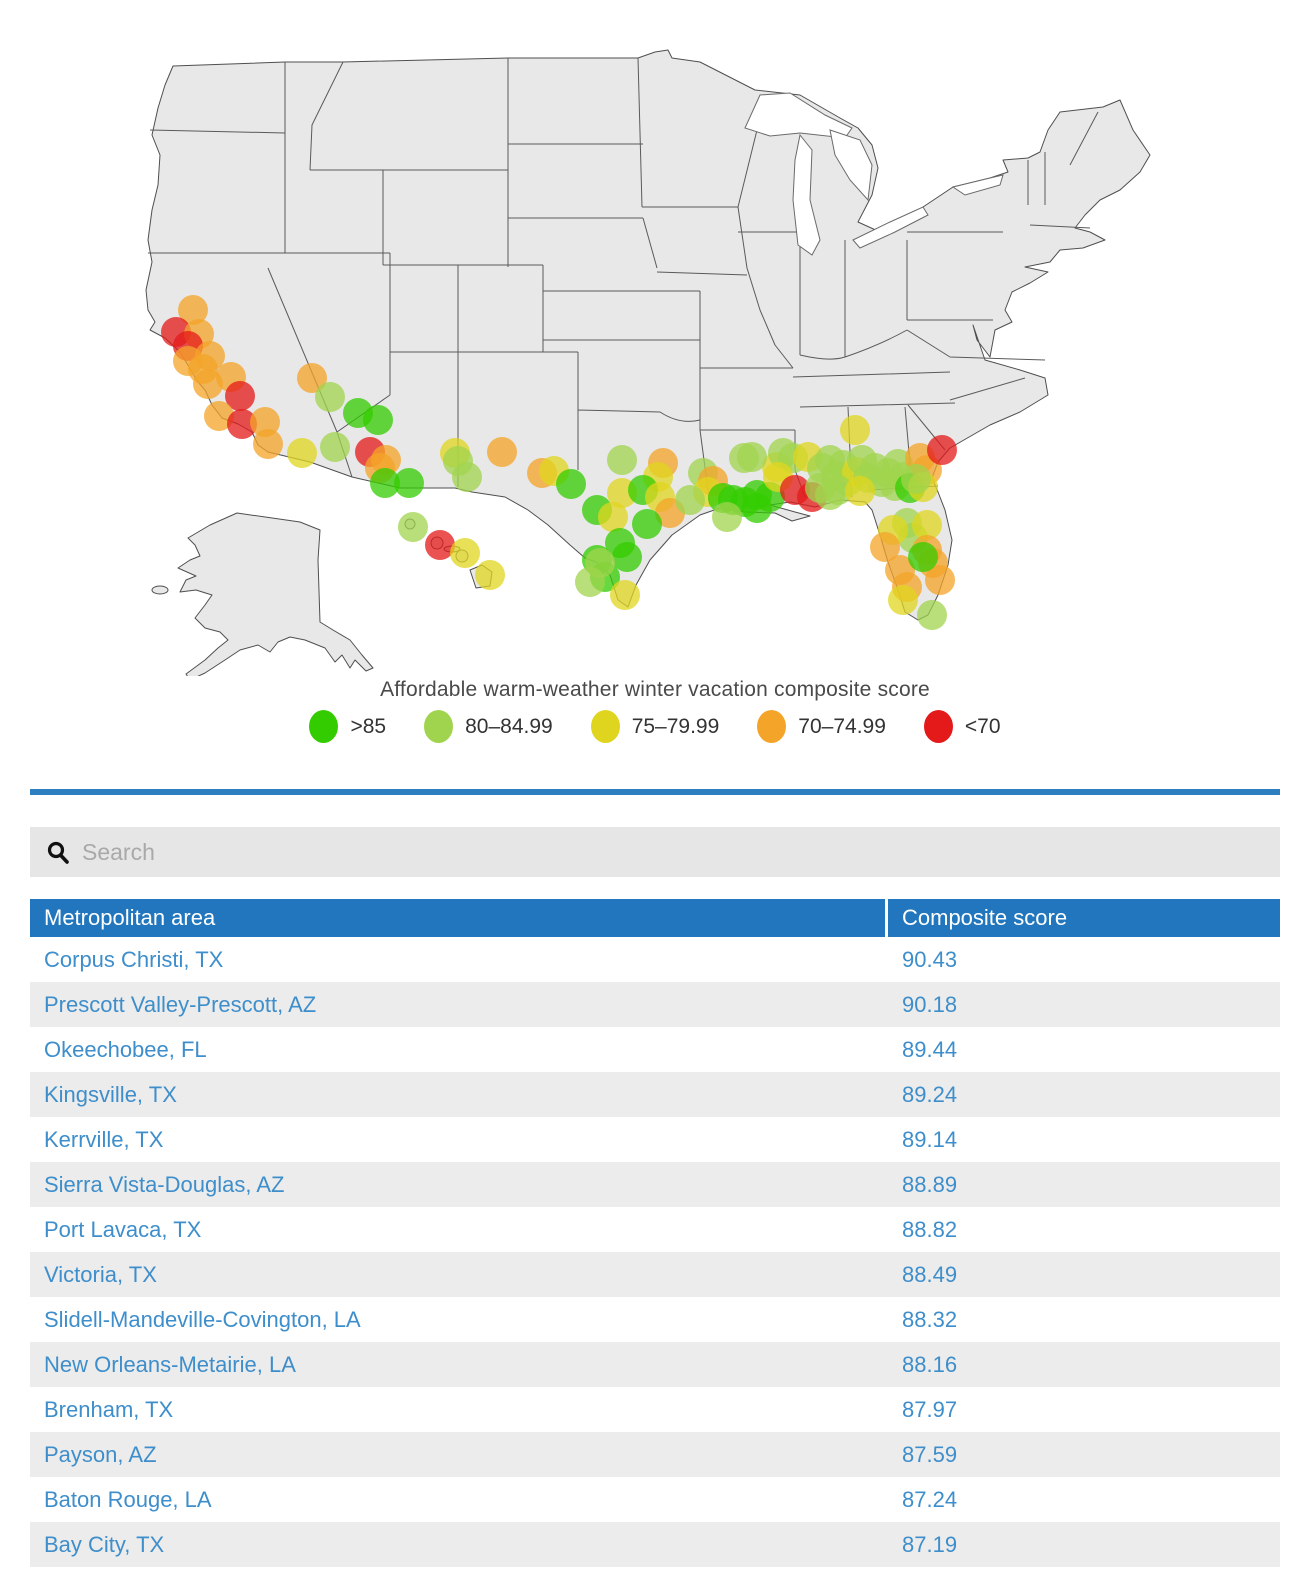  What do you see at coordinates (134, 959) in the screenshot?
I see `metro-cell: Corpus Christi, TX` at bounding box center [134, 959].